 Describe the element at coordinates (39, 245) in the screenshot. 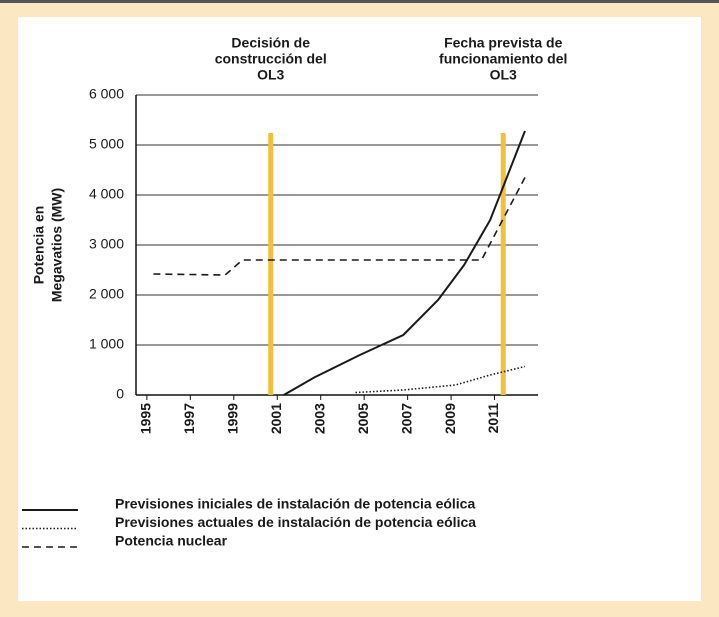

I see `y-axis-label: Potencia en` at that location.